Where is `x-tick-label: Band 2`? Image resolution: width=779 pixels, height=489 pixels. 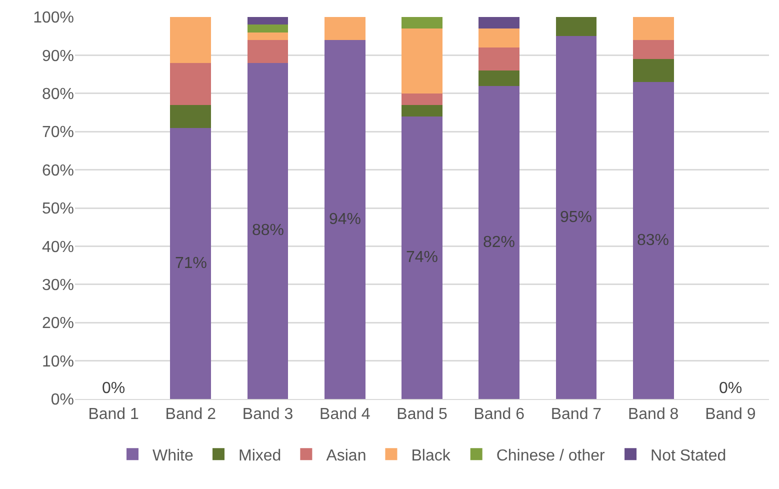 x-tick-label: Band 2 is located at coordinates (190, 415).